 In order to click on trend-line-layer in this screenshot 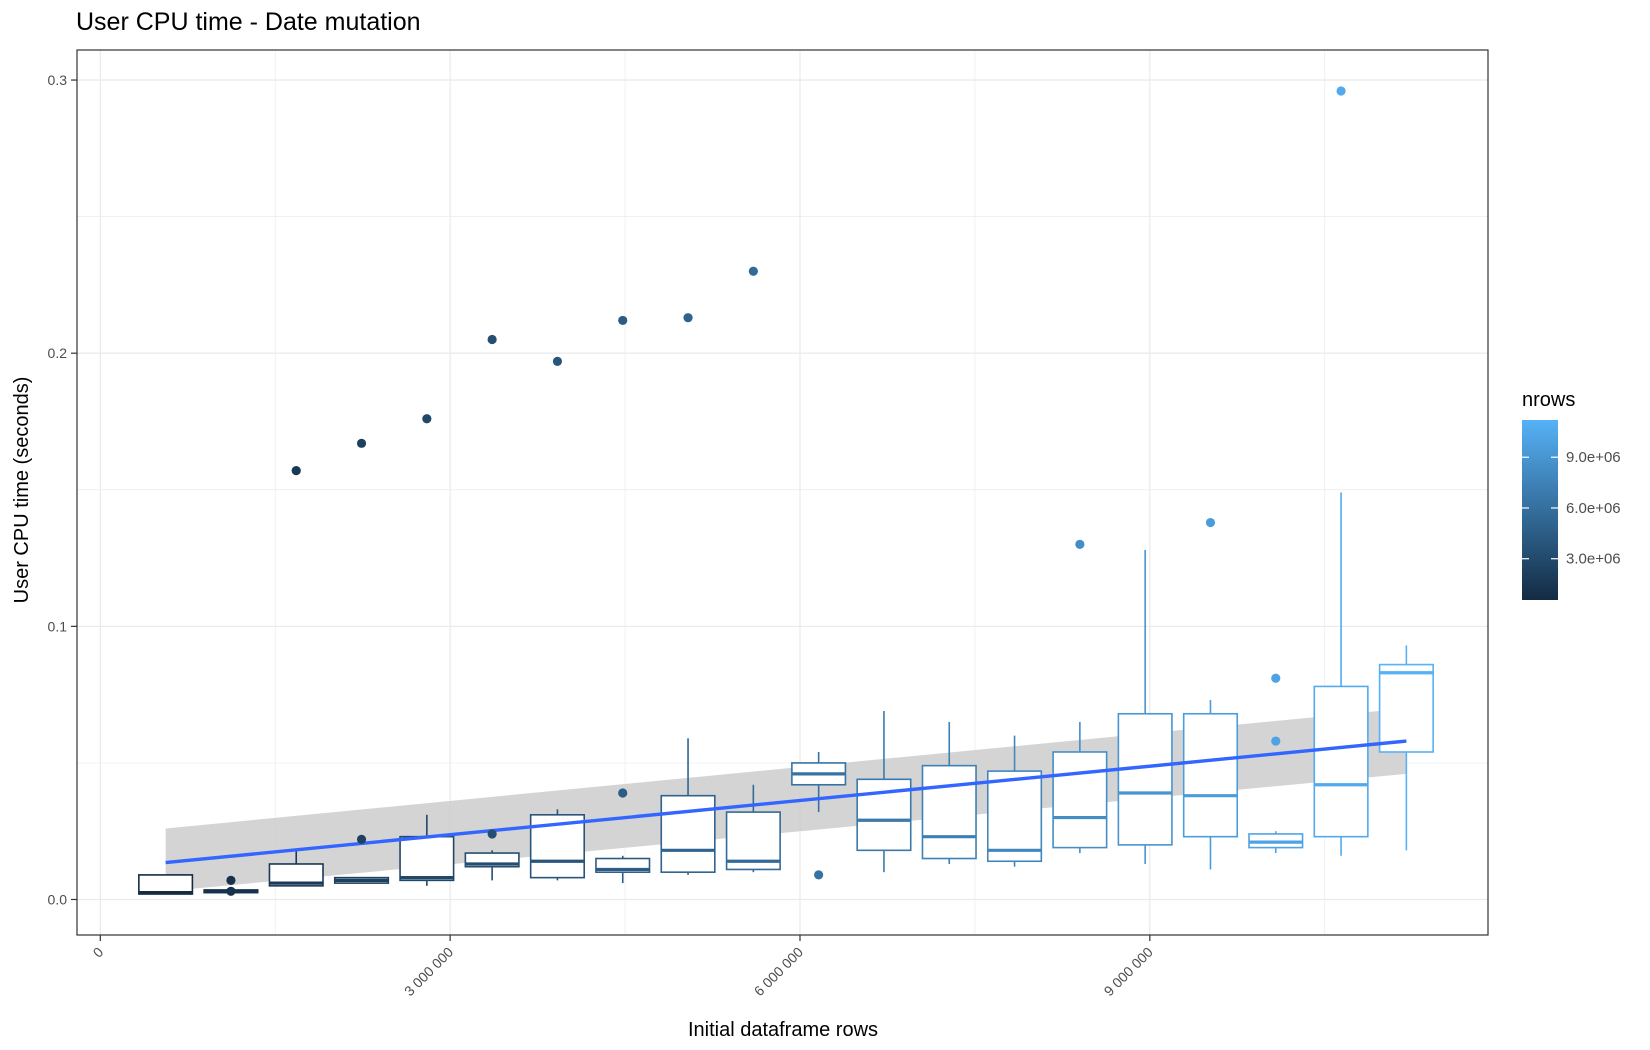, I will do `click(786, 802)`.